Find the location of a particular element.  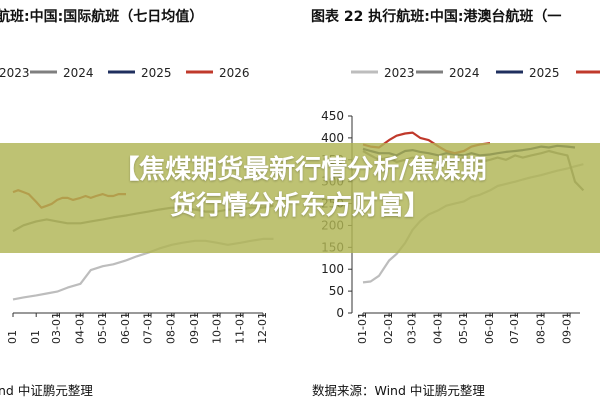

legend-label: 2026 is located at coordinates (234, 73).